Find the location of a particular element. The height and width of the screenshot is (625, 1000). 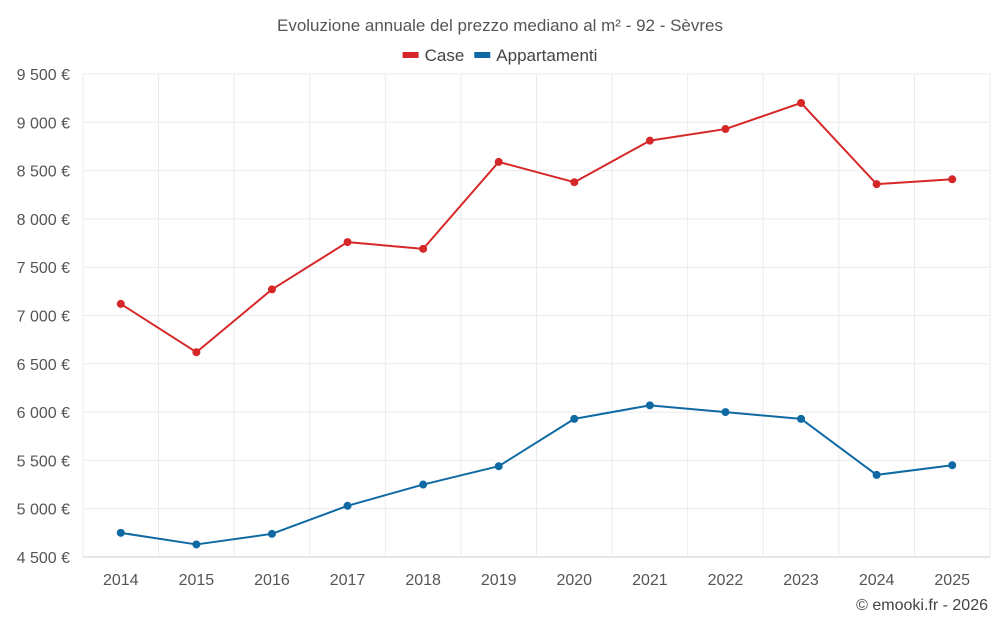

x-tick-label: 2018 is located at coordinates (423, 580).